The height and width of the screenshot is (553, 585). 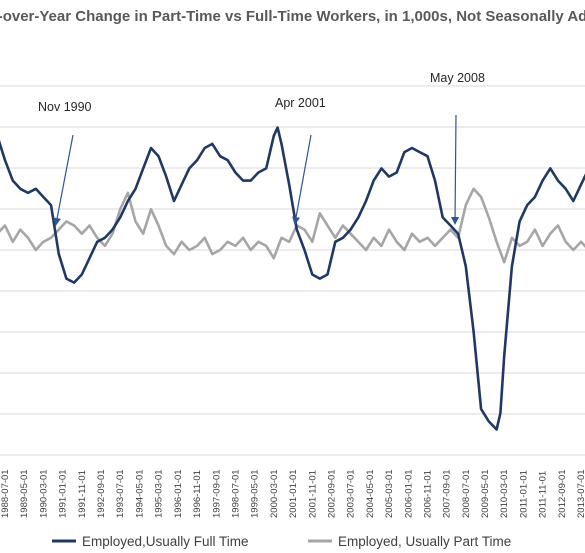 I want to click on x-tick-label: 2008-07-01, so click(x=466, y=493).